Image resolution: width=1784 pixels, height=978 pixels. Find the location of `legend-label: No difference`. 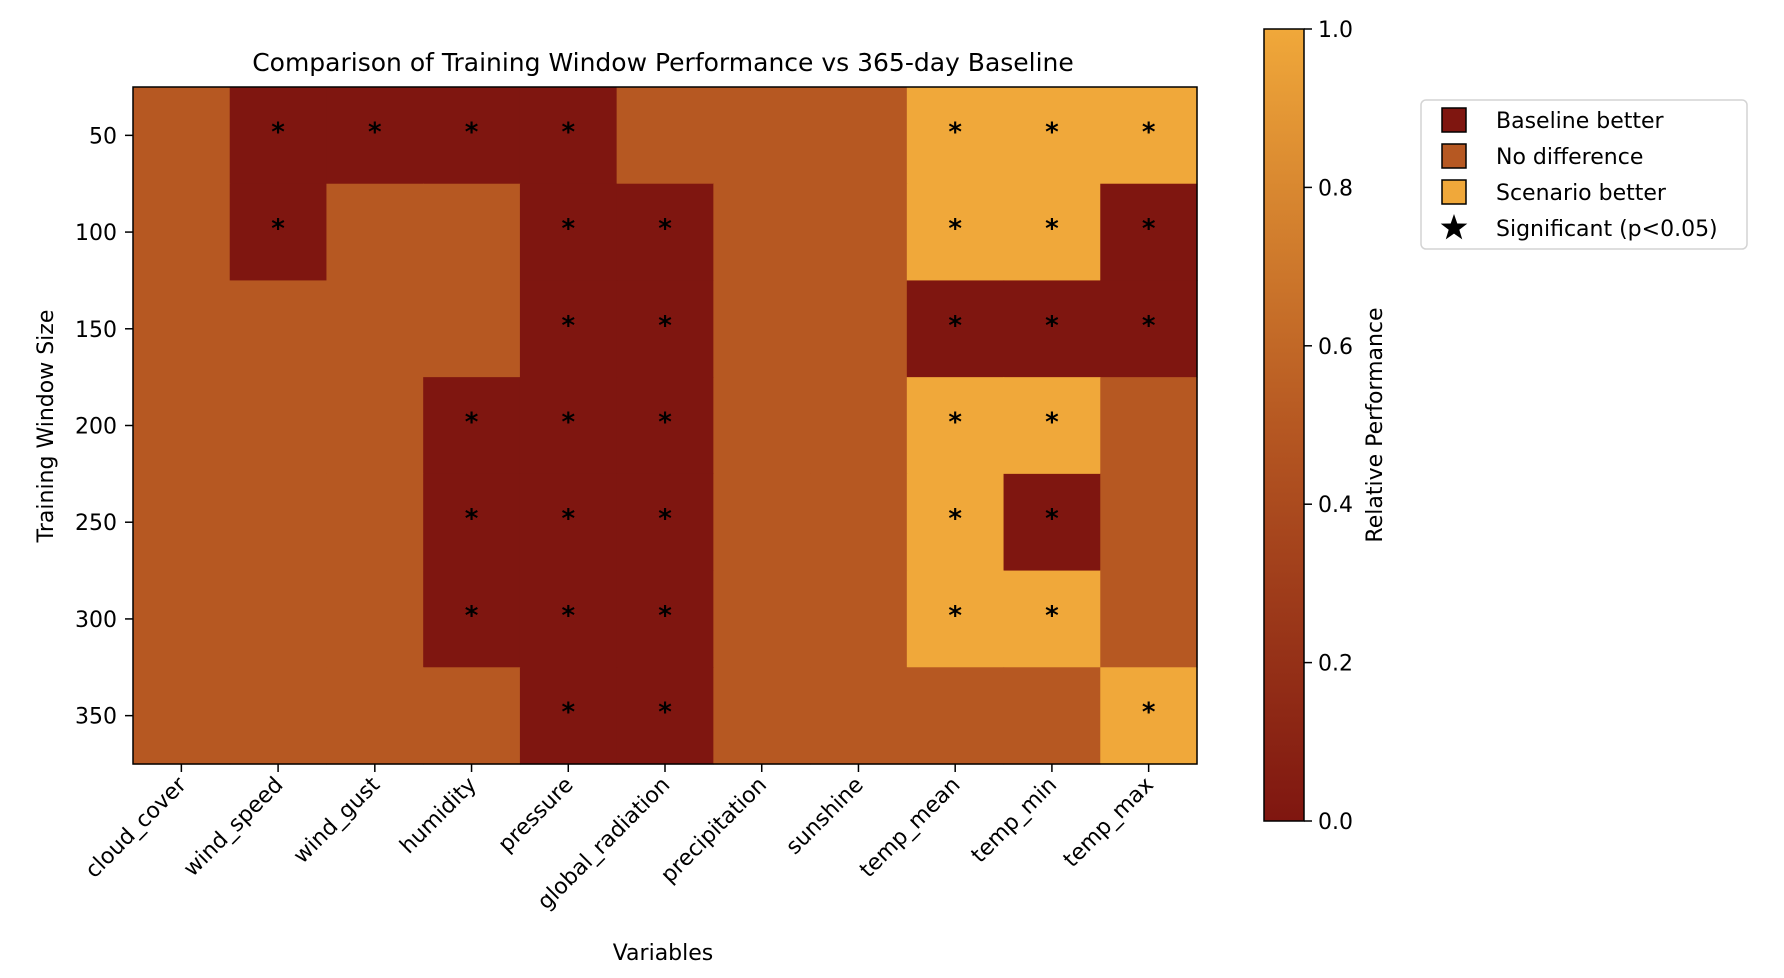

legend-label: No difference is located at coordinates (1569, 157).